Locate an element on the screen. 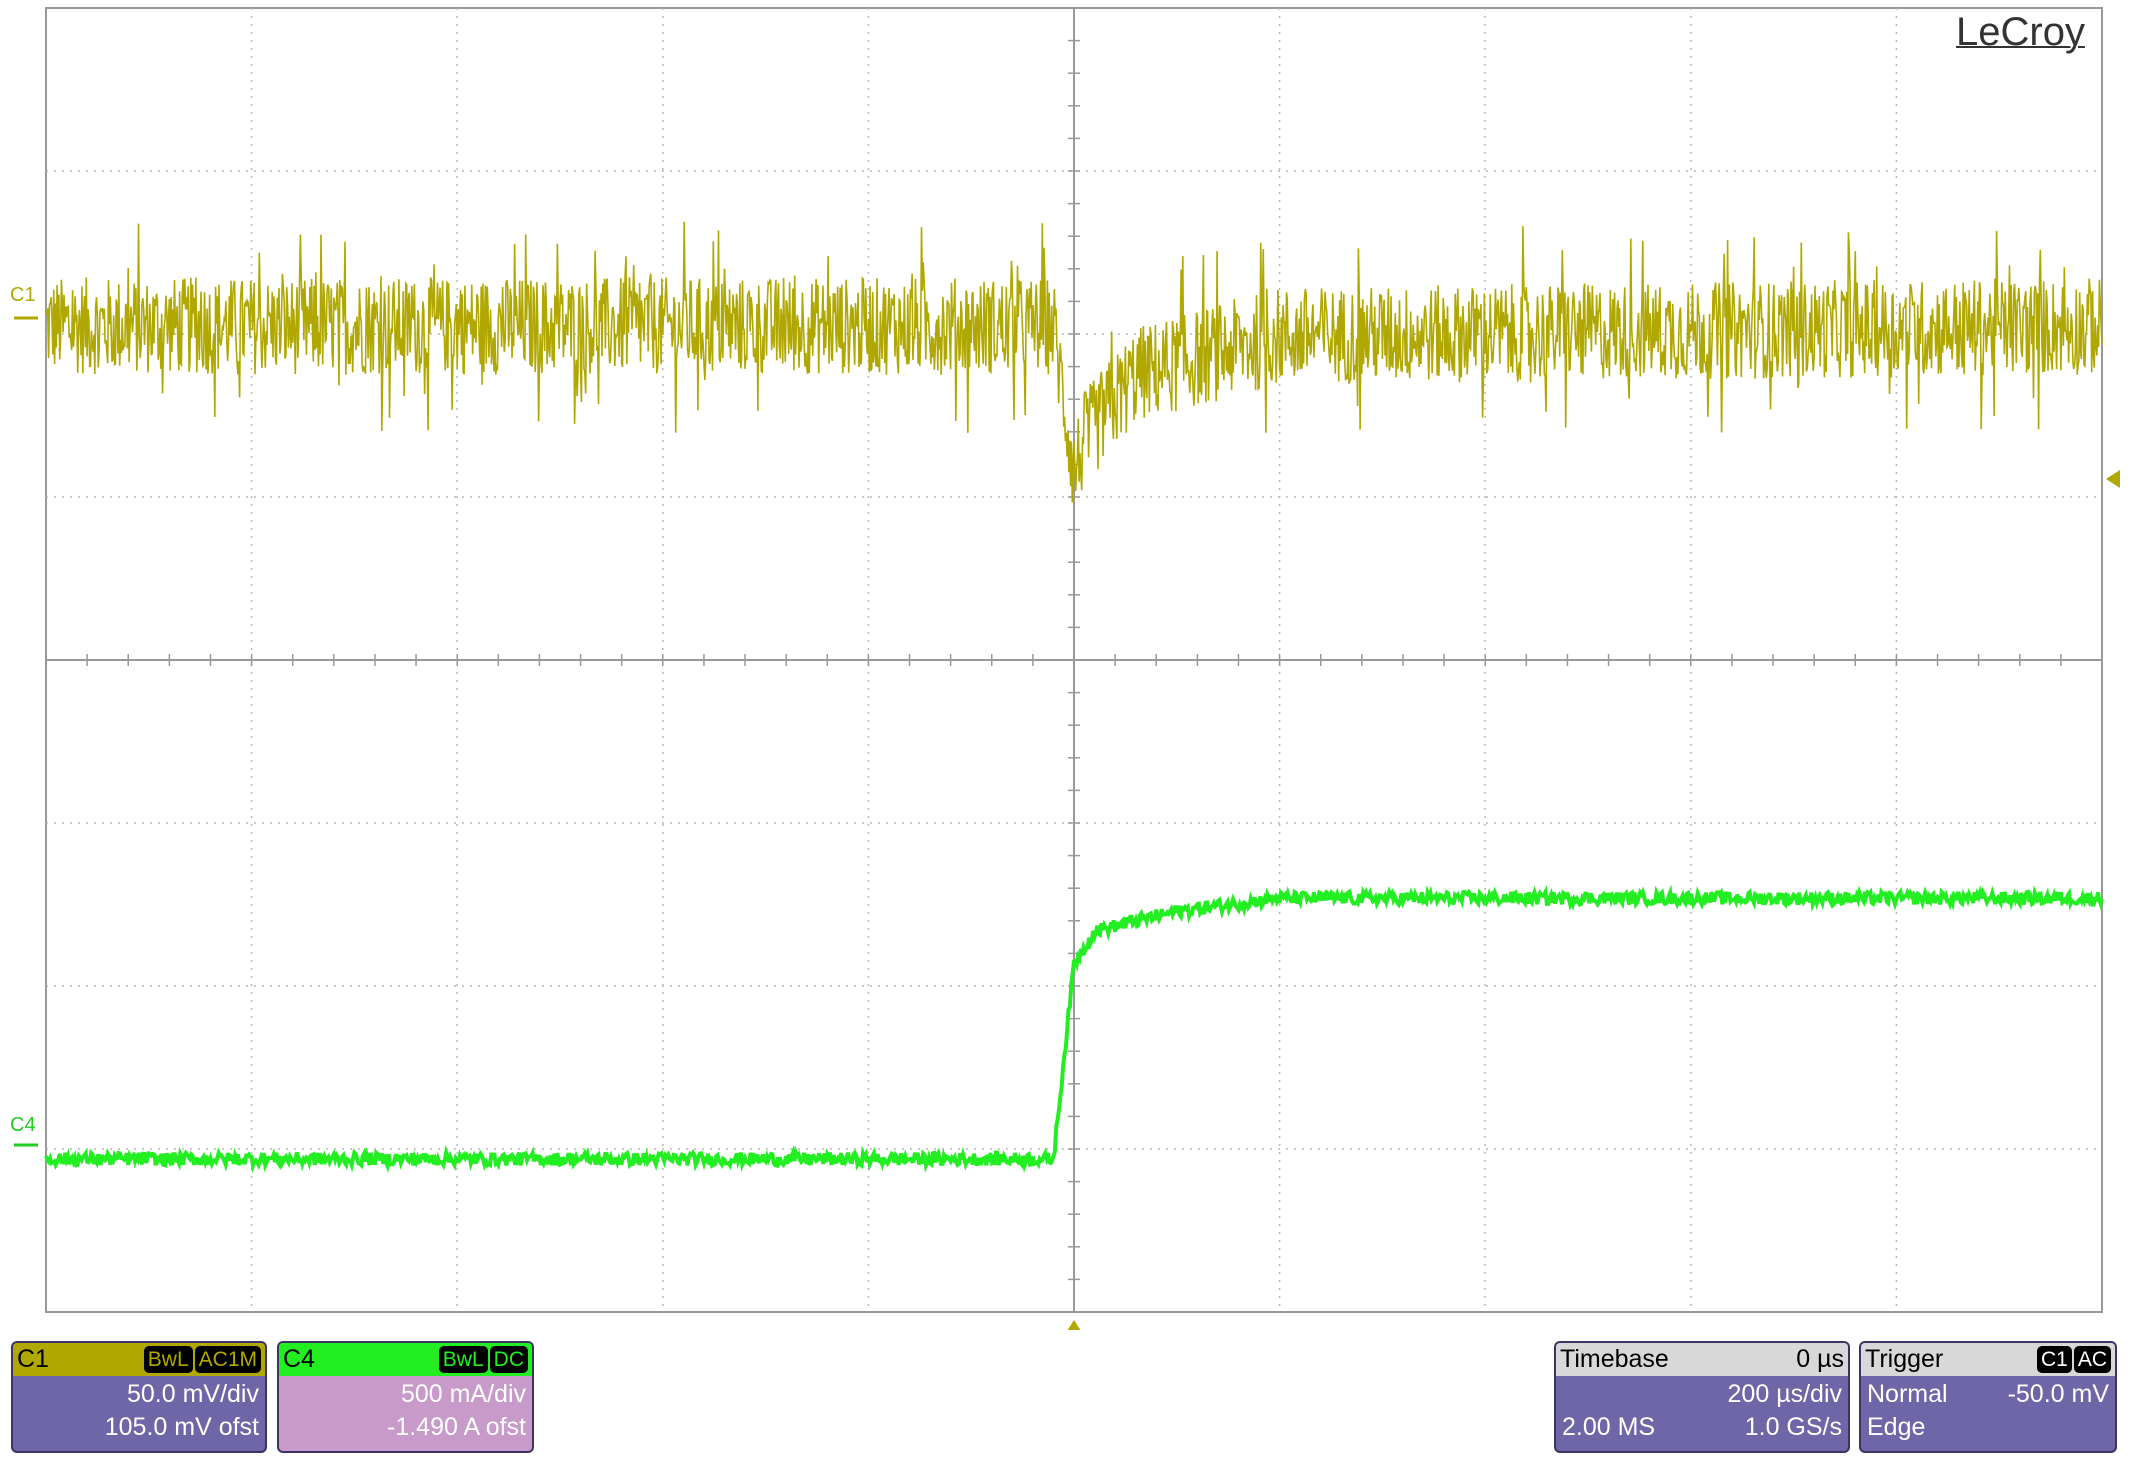 The width and height of the screenshot is (2132, 1457). c4-channel-panel: C4 BwL DC 500 mA/div -1.490 A ofst is located at coordinates (405, 1397).